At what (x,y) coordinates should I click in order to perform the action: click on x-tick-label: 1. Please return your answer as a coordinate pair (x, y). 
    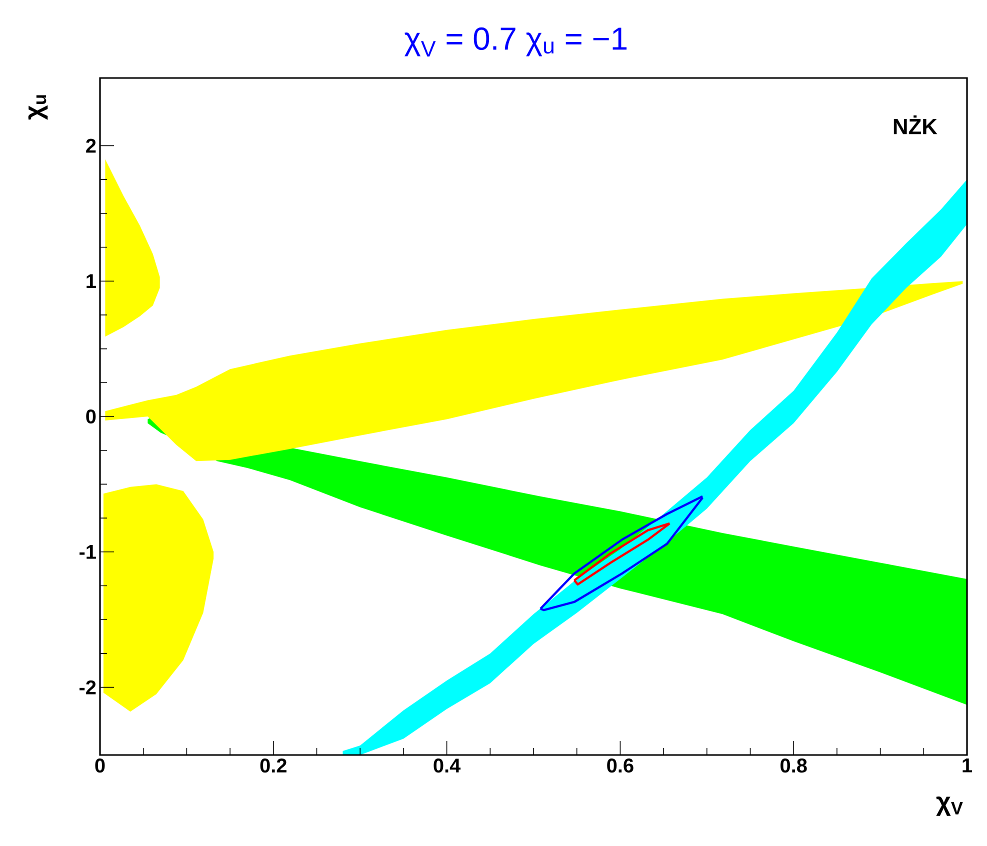
    Looking at the image, I should click on (967, 765).